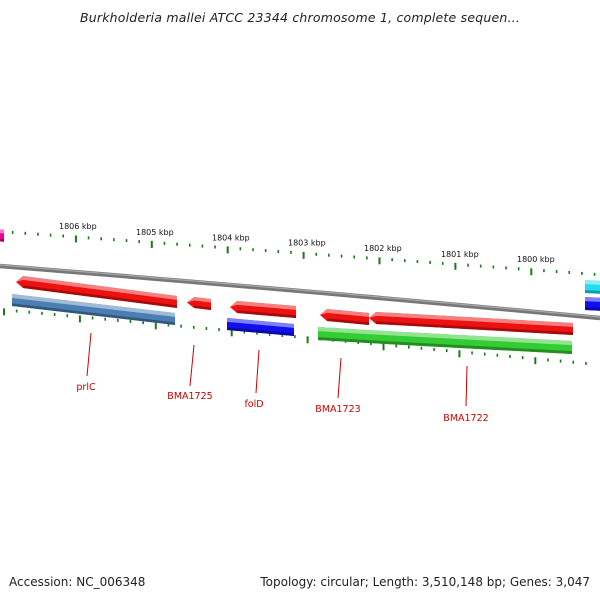  Describe the element at coordinates (592, 304) in the screenshot. I see `edge-feature-blue` at that location.